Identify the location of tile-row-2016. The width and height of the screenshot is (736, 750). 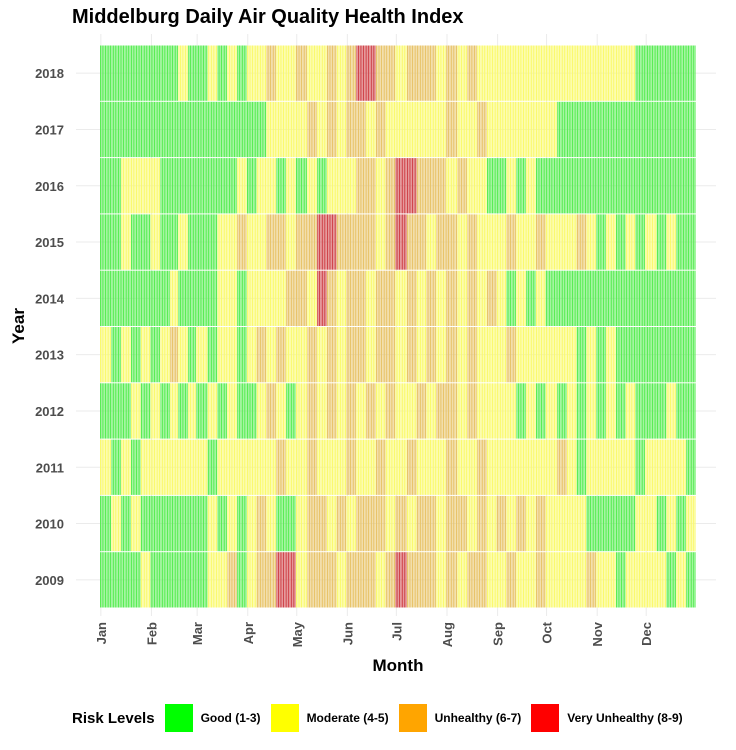
(398, 186).